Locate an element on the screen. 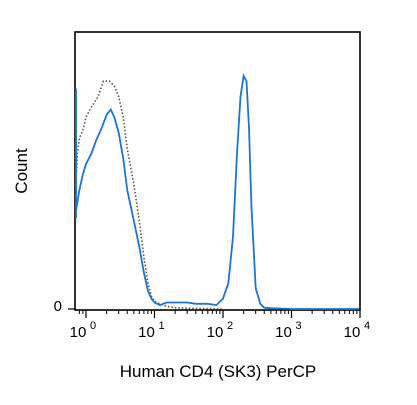  x-tick-exponent: 0 is located at coordinates (93, 326).